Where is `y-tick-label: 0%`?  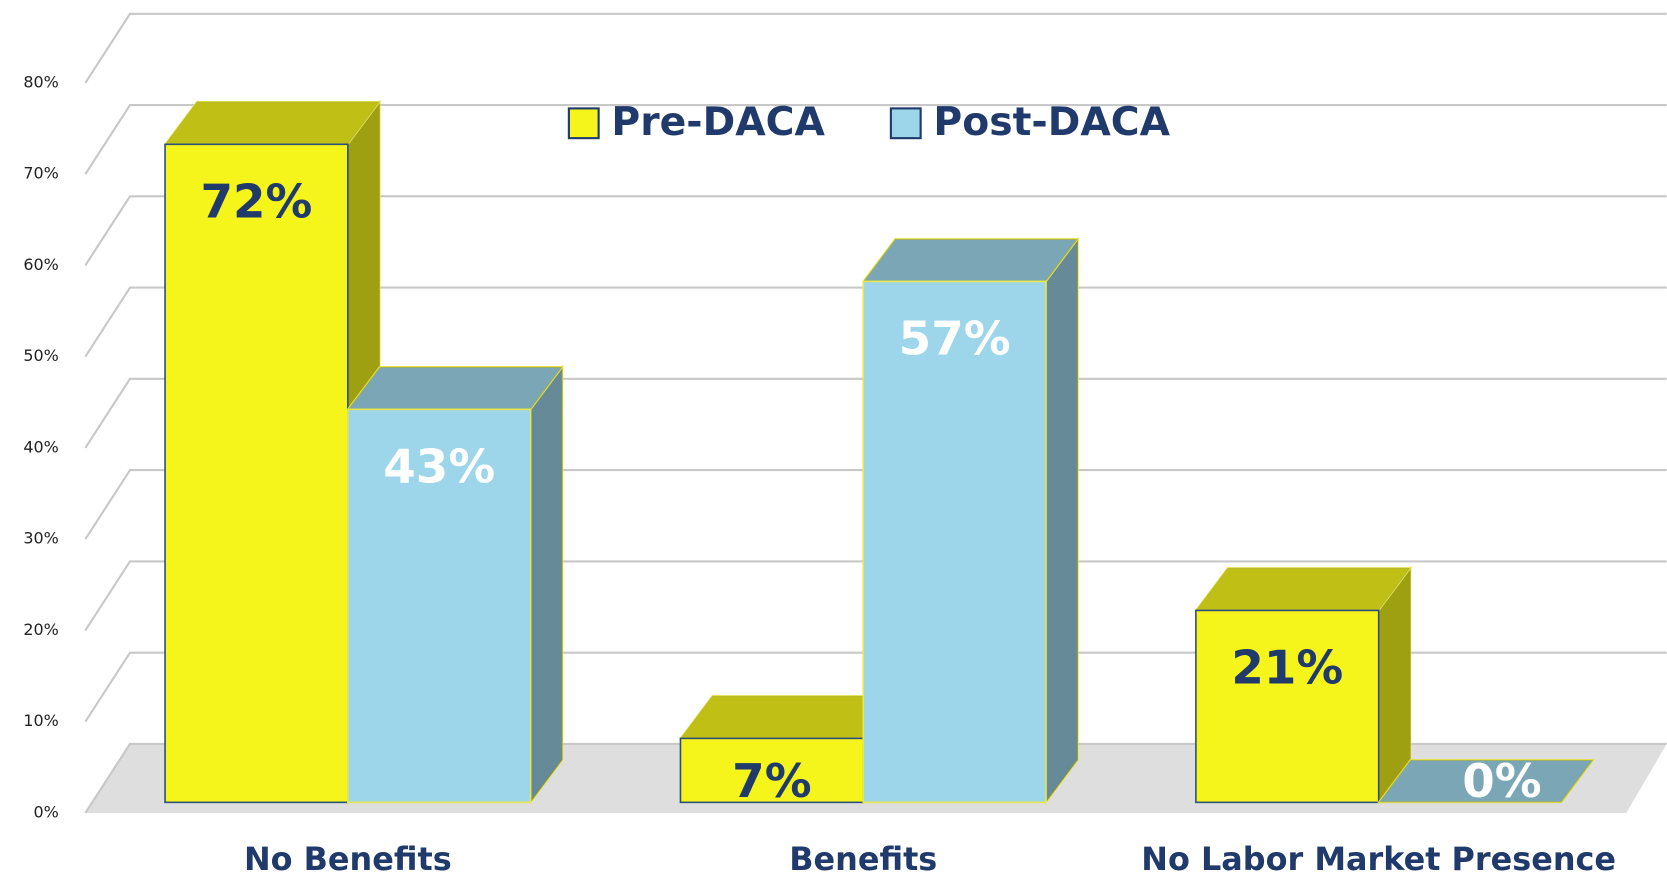
y-tick-label: 0% is located at coordinates (45, 811).